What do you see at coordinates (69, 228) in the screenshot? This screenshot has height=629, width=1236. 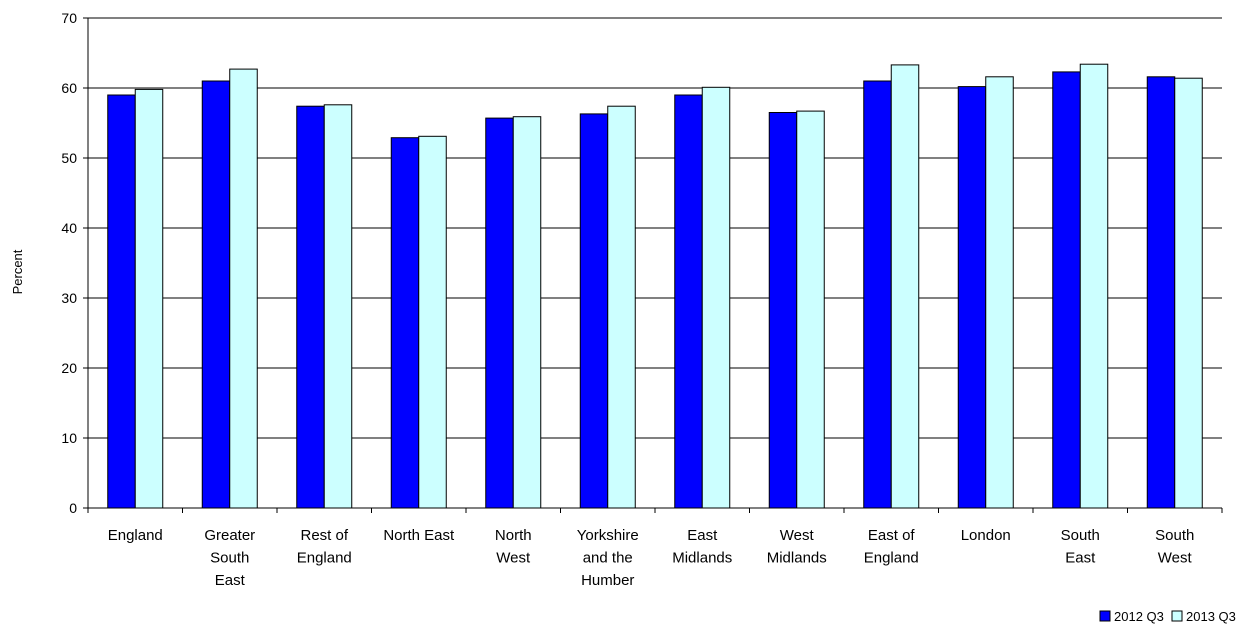 I see `y-tick-label: 40` at bounding box center [69, 228].